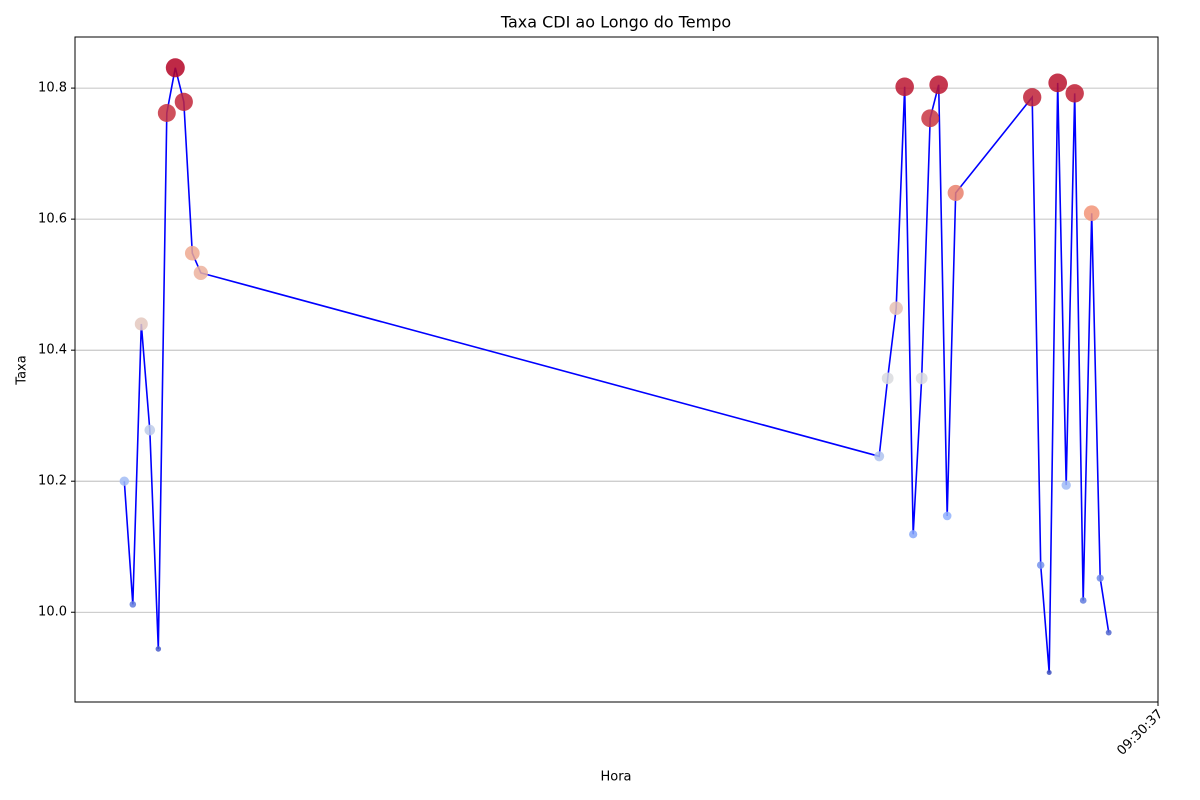  Describe the element at coordinates (52, 88) in the screenshot. I see `y-tick-label: 10.8` at that location.